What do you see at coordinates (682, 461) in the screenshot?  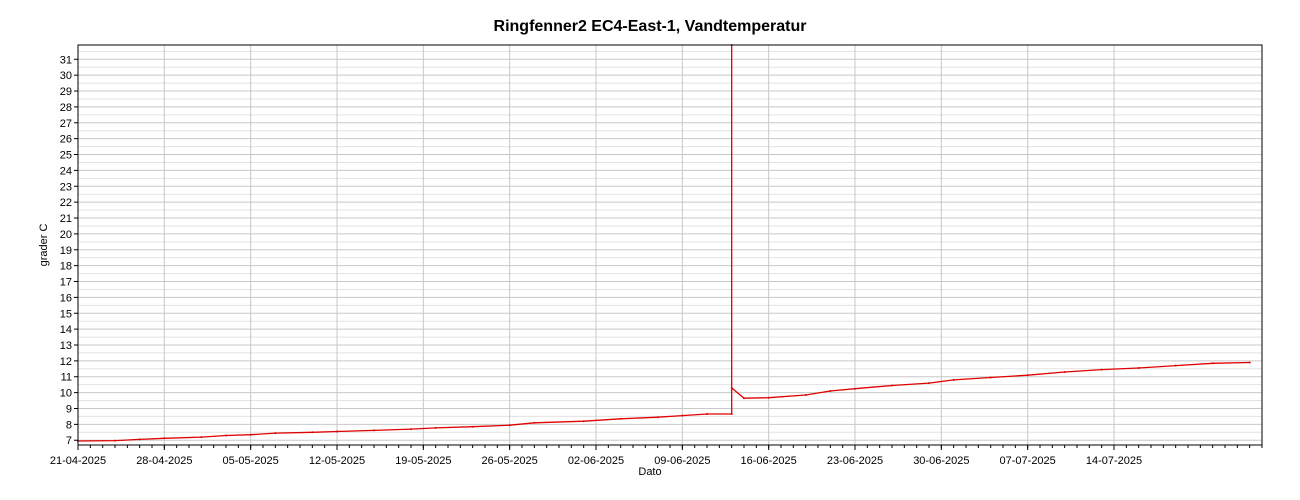 I see `x-tick-label: 09-06-2025` at bounding box center [682, 461].